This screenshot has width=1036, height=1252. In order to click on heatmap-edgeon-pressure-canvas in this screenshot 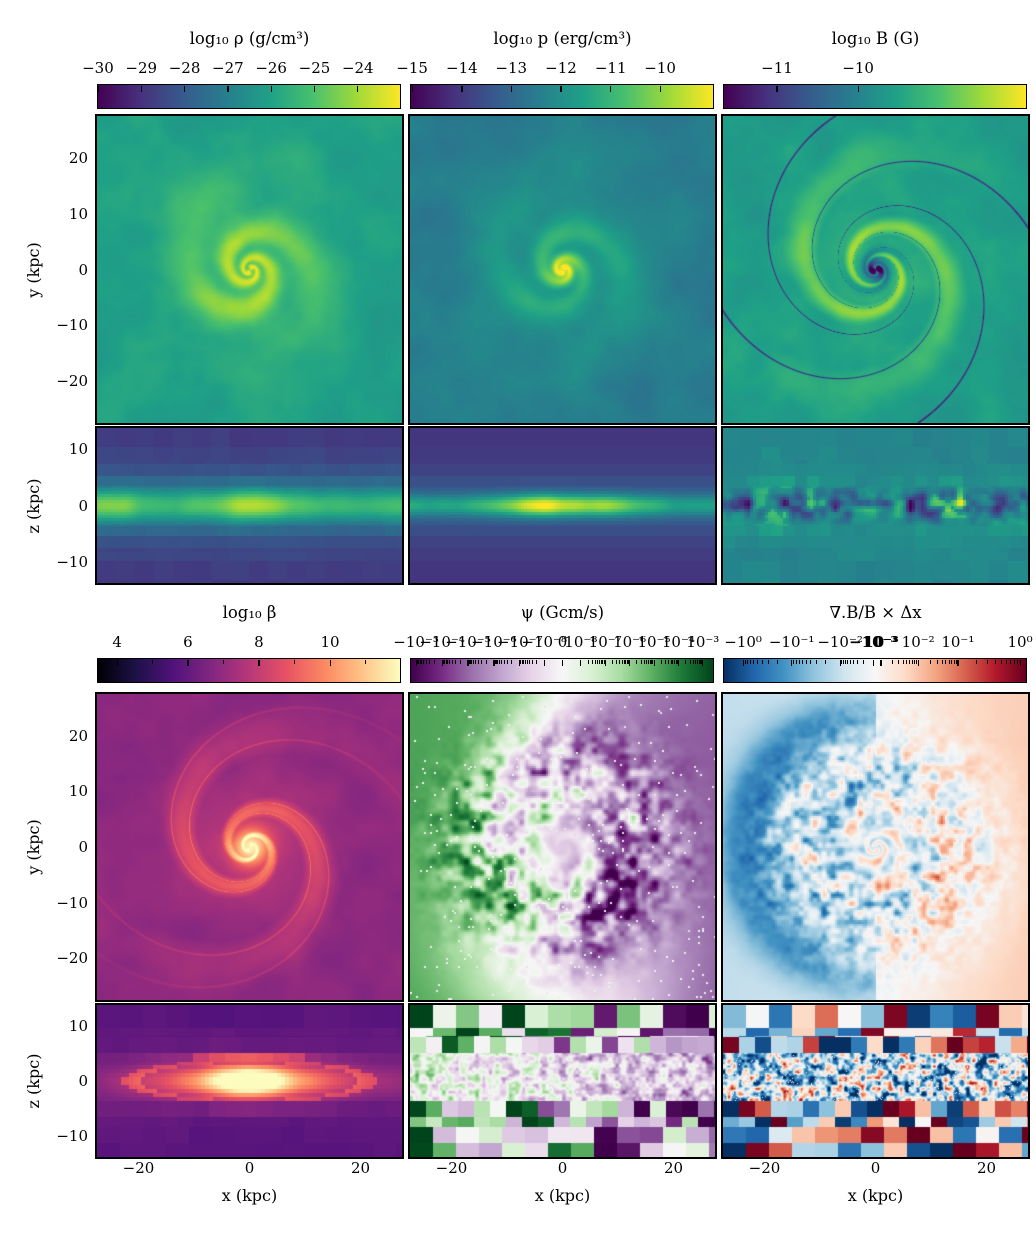, I will do `click(562, 505)`.